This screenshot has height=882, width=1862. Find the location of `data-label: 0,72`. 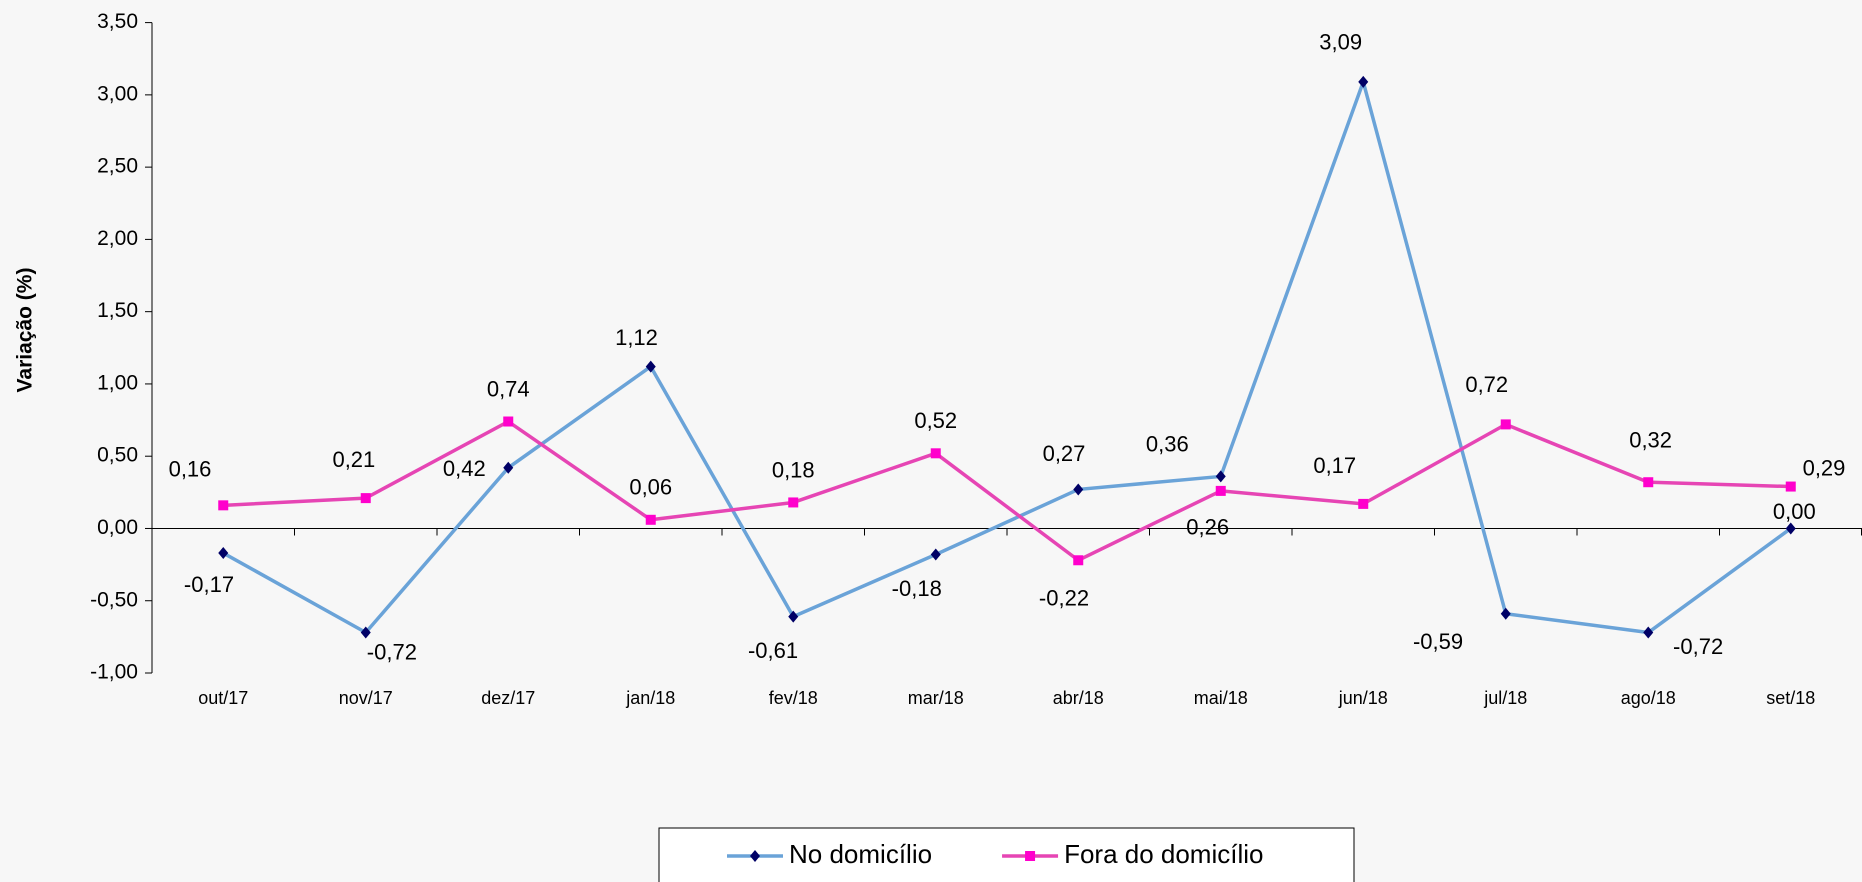

data-label: 0,72 is located at coordinates (1486, 384).